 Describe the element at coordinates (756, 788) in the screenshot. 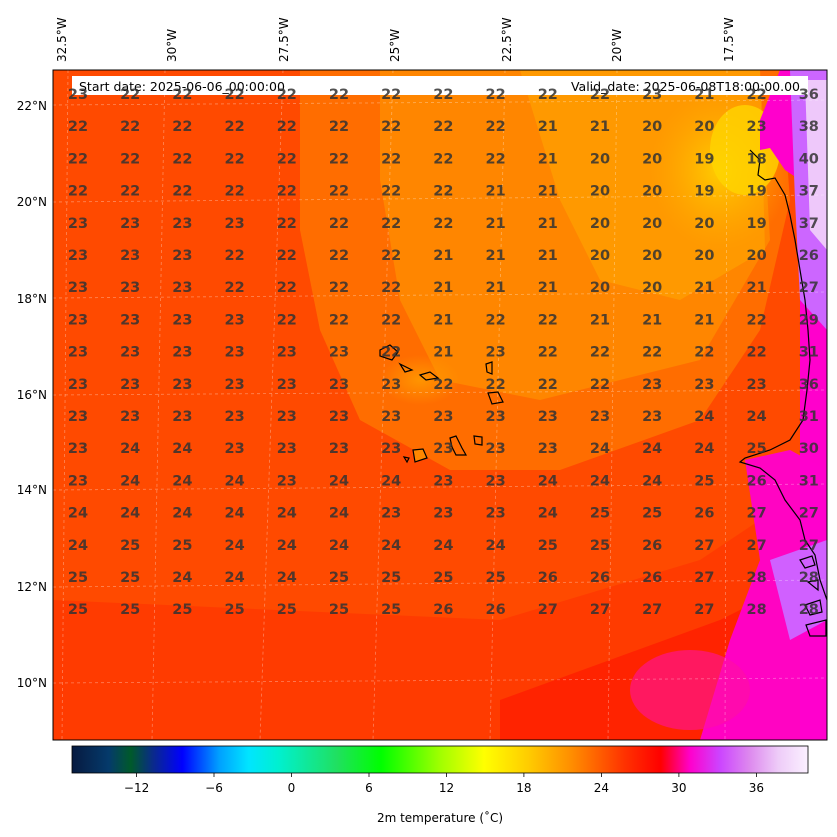

I see `colorbar-tick-label: 36` at that location.